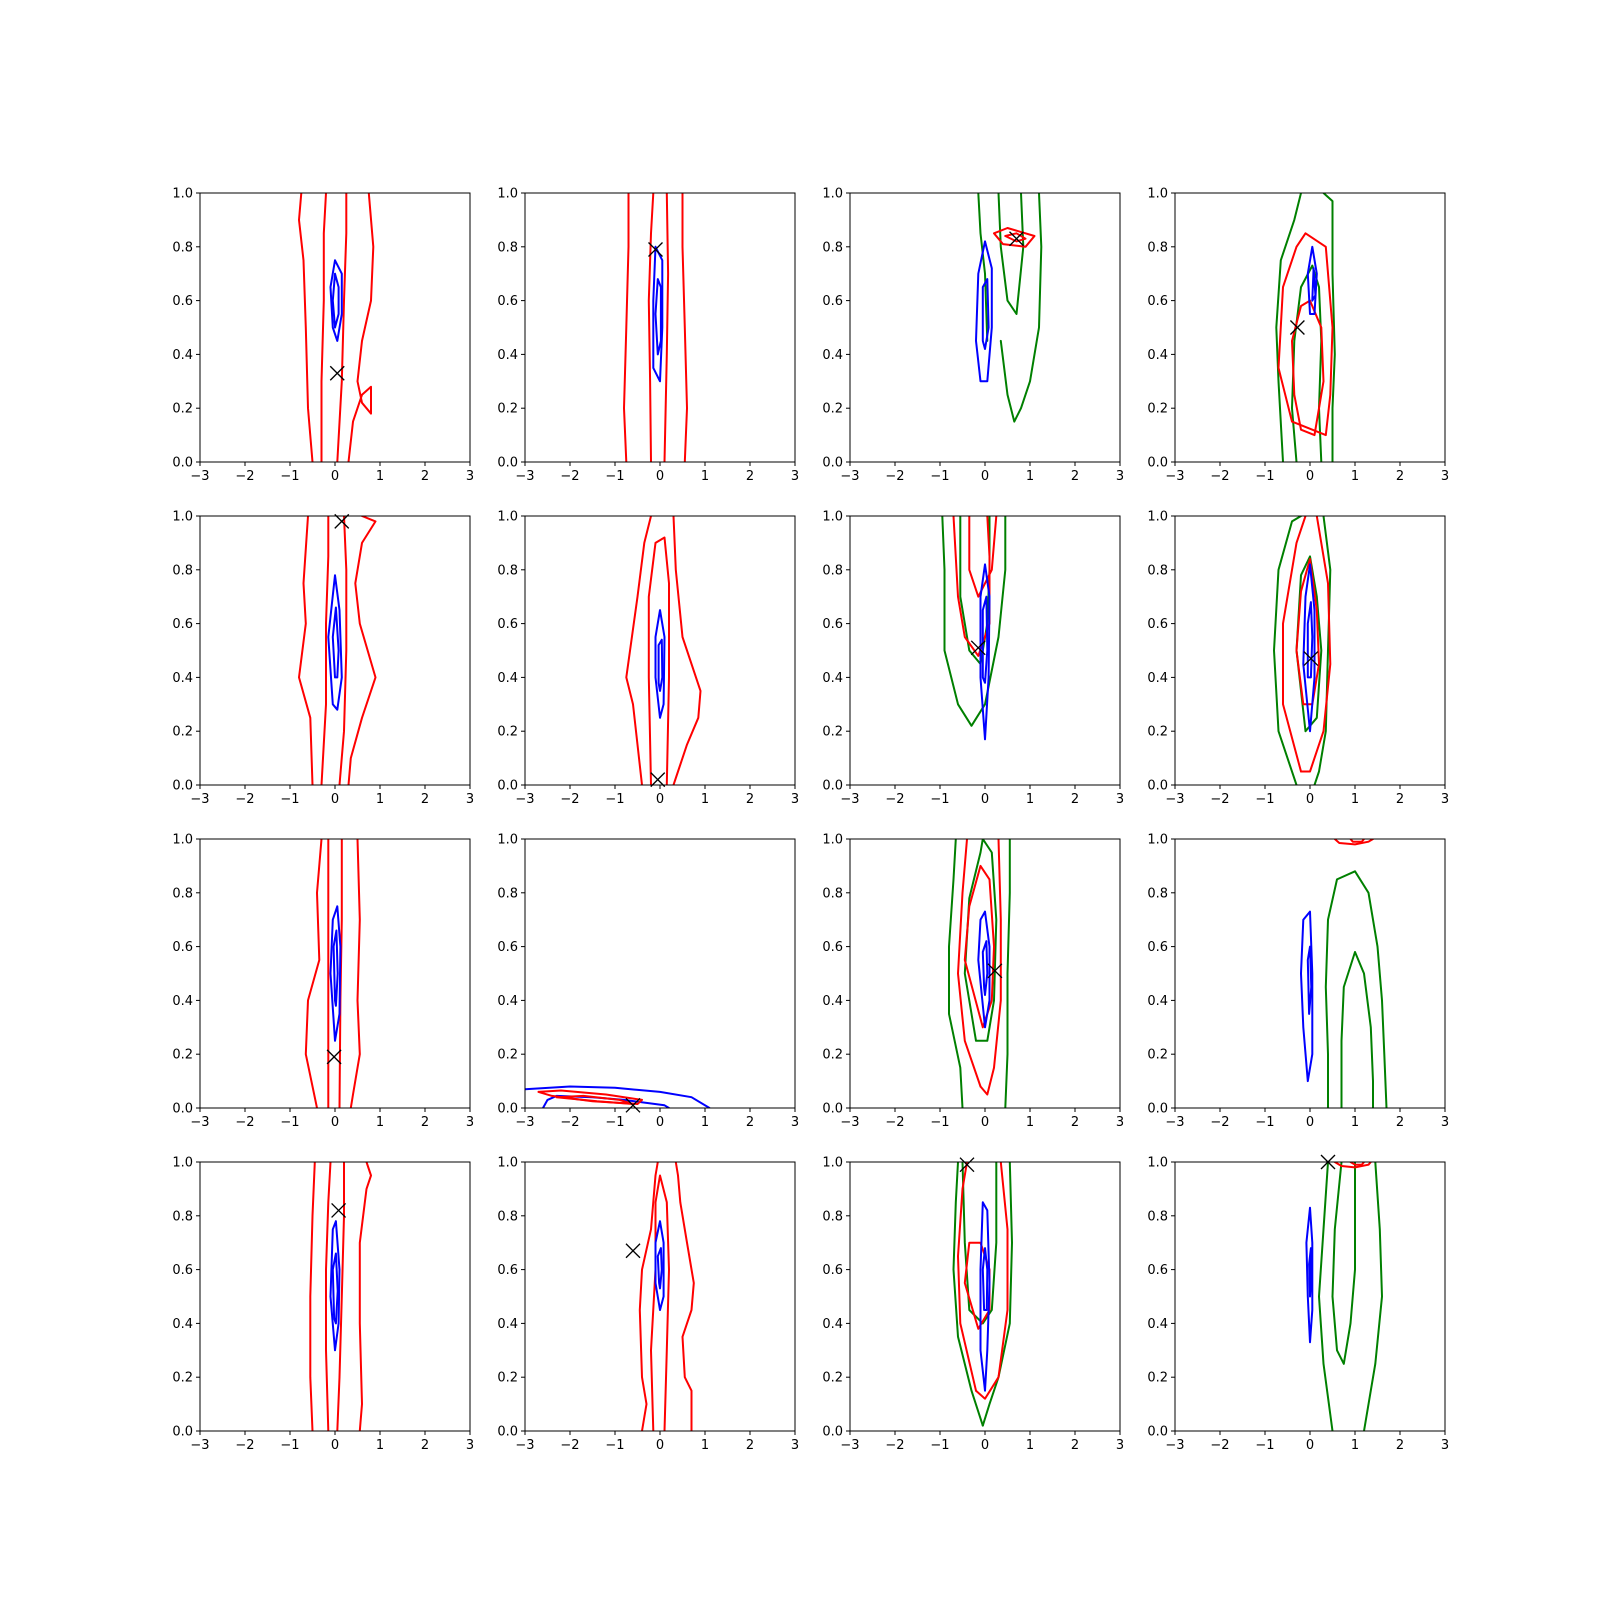  I want to click on subplot-13: −3 −2 −1 0 1 2 3 0.0 0.2 0.4 0.6 0.8 1.0, so click(323, 1305).